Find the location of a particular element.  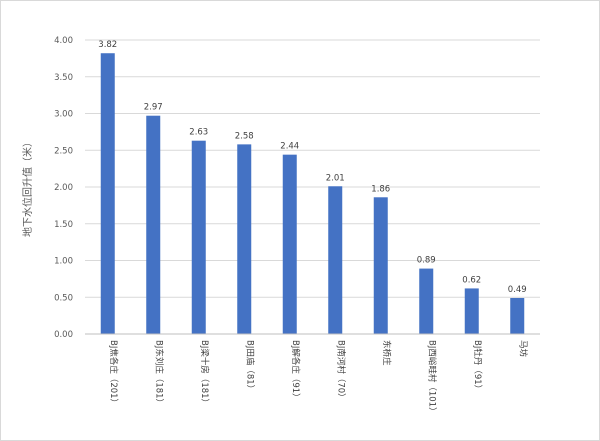

data-label: 2.58 is located at coordinates (244, 136).